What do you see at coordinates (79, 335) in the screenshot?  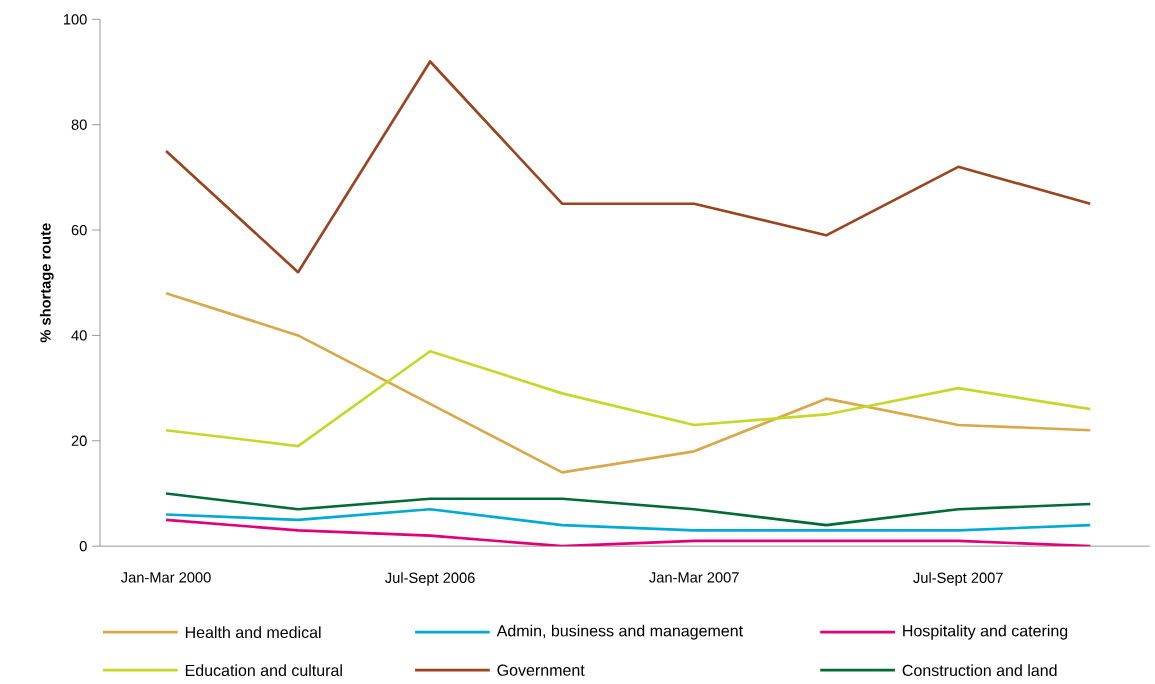 I see `y-tick-label: 40` at bounding box center [79, 335].